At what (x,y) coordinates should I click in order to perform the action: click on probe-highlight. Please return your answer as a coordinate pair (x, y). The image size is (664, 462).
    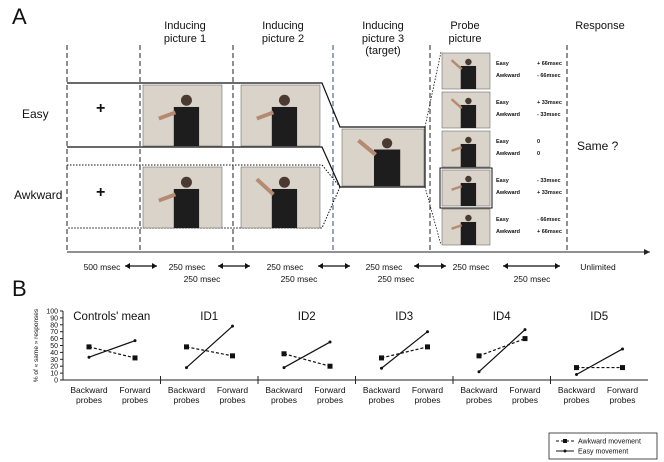
    Looking at the image, I should click on (466, 188).